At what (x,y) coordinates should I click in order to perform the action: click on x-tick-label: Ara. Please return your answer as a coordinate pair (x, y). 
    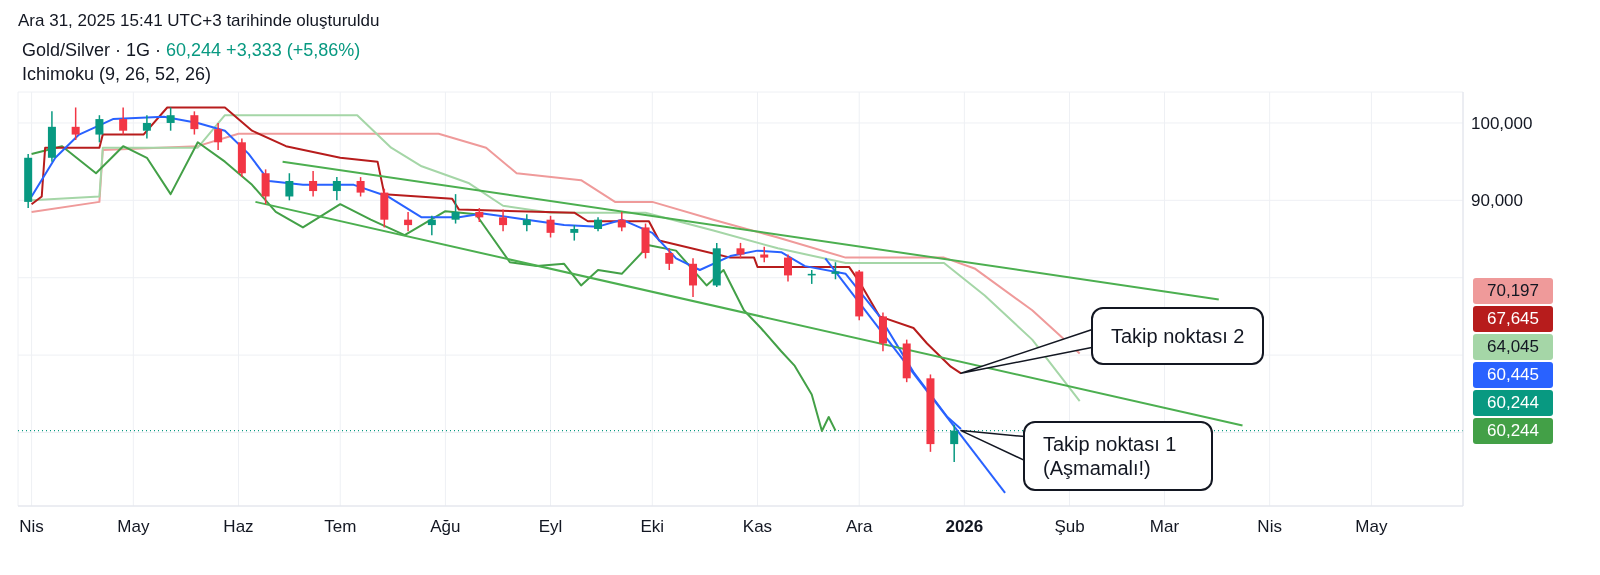
    Looking at the image, I should click on (859, 526).